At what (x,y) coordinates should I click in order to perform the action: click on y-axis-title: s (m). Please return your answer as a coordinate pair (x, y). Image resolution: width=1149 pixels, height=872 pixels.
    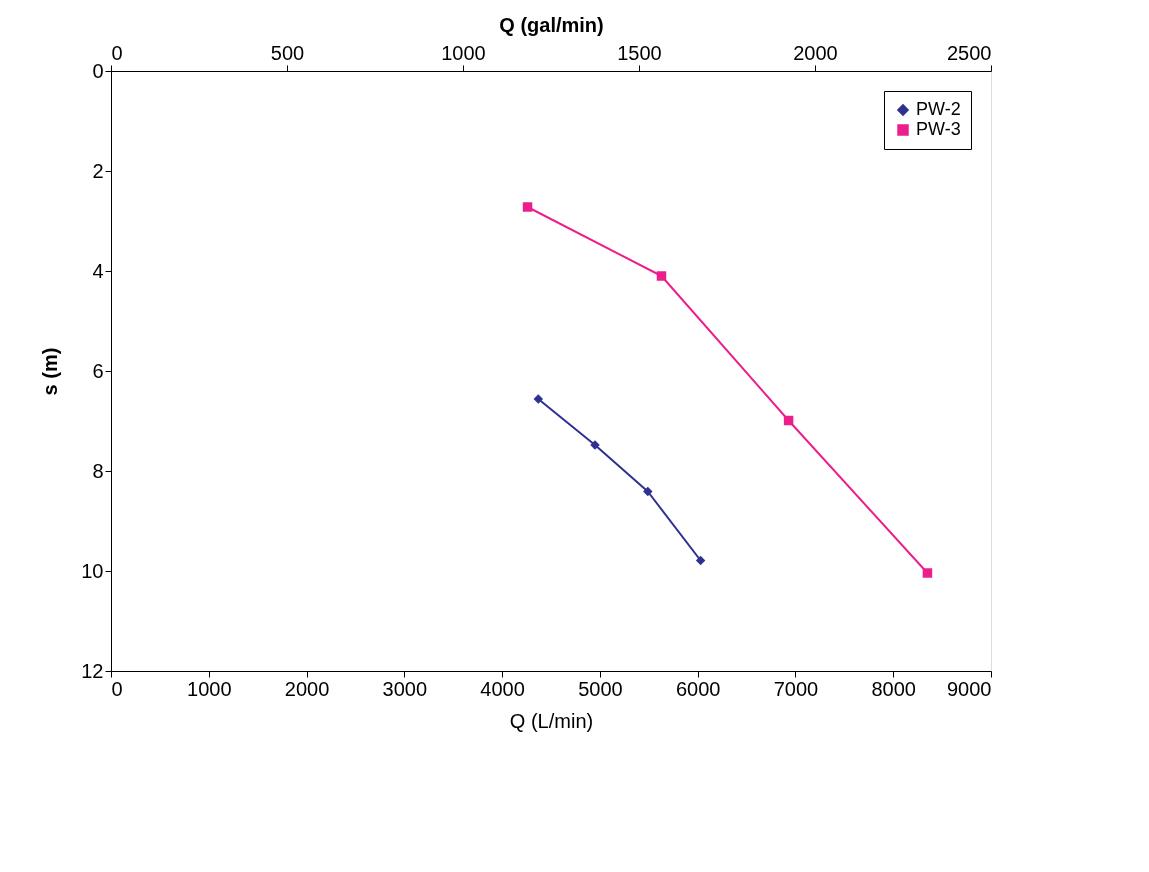
    Looking at the image, I should click on (50, 371).